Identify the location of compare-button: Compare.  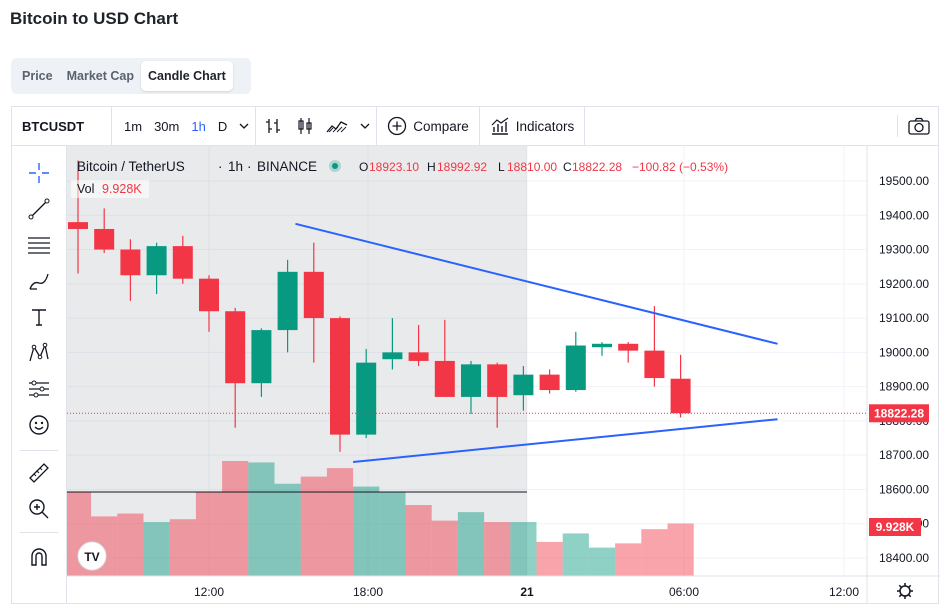
(428, 126).